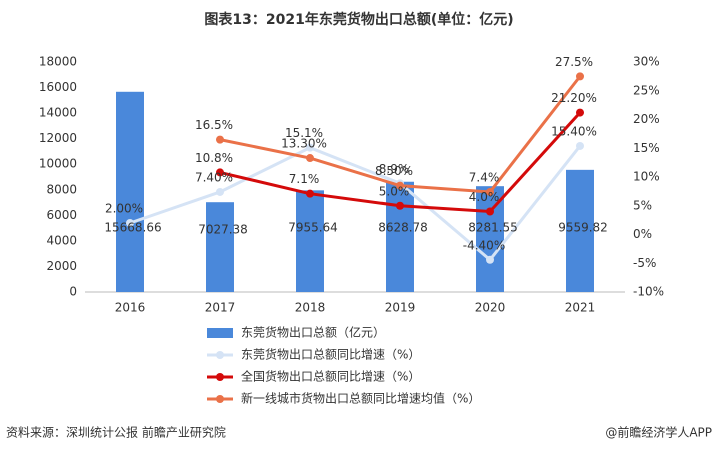 The image size is (718, 453). I want to click on y2-tick-label: 20%, so click(646, 119).